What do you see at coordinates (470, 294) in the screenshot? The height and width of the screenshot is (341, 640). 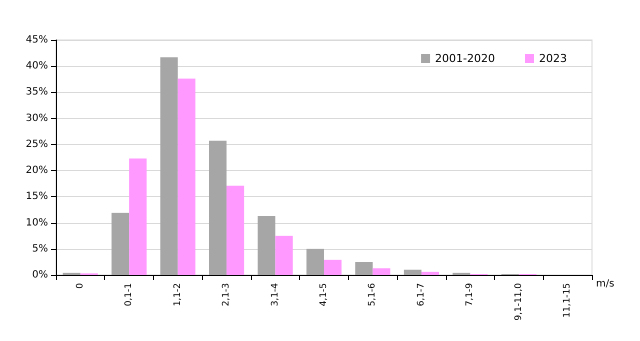 I see `x-tick-label: 7,1-9` at bounding box center [470, 294].